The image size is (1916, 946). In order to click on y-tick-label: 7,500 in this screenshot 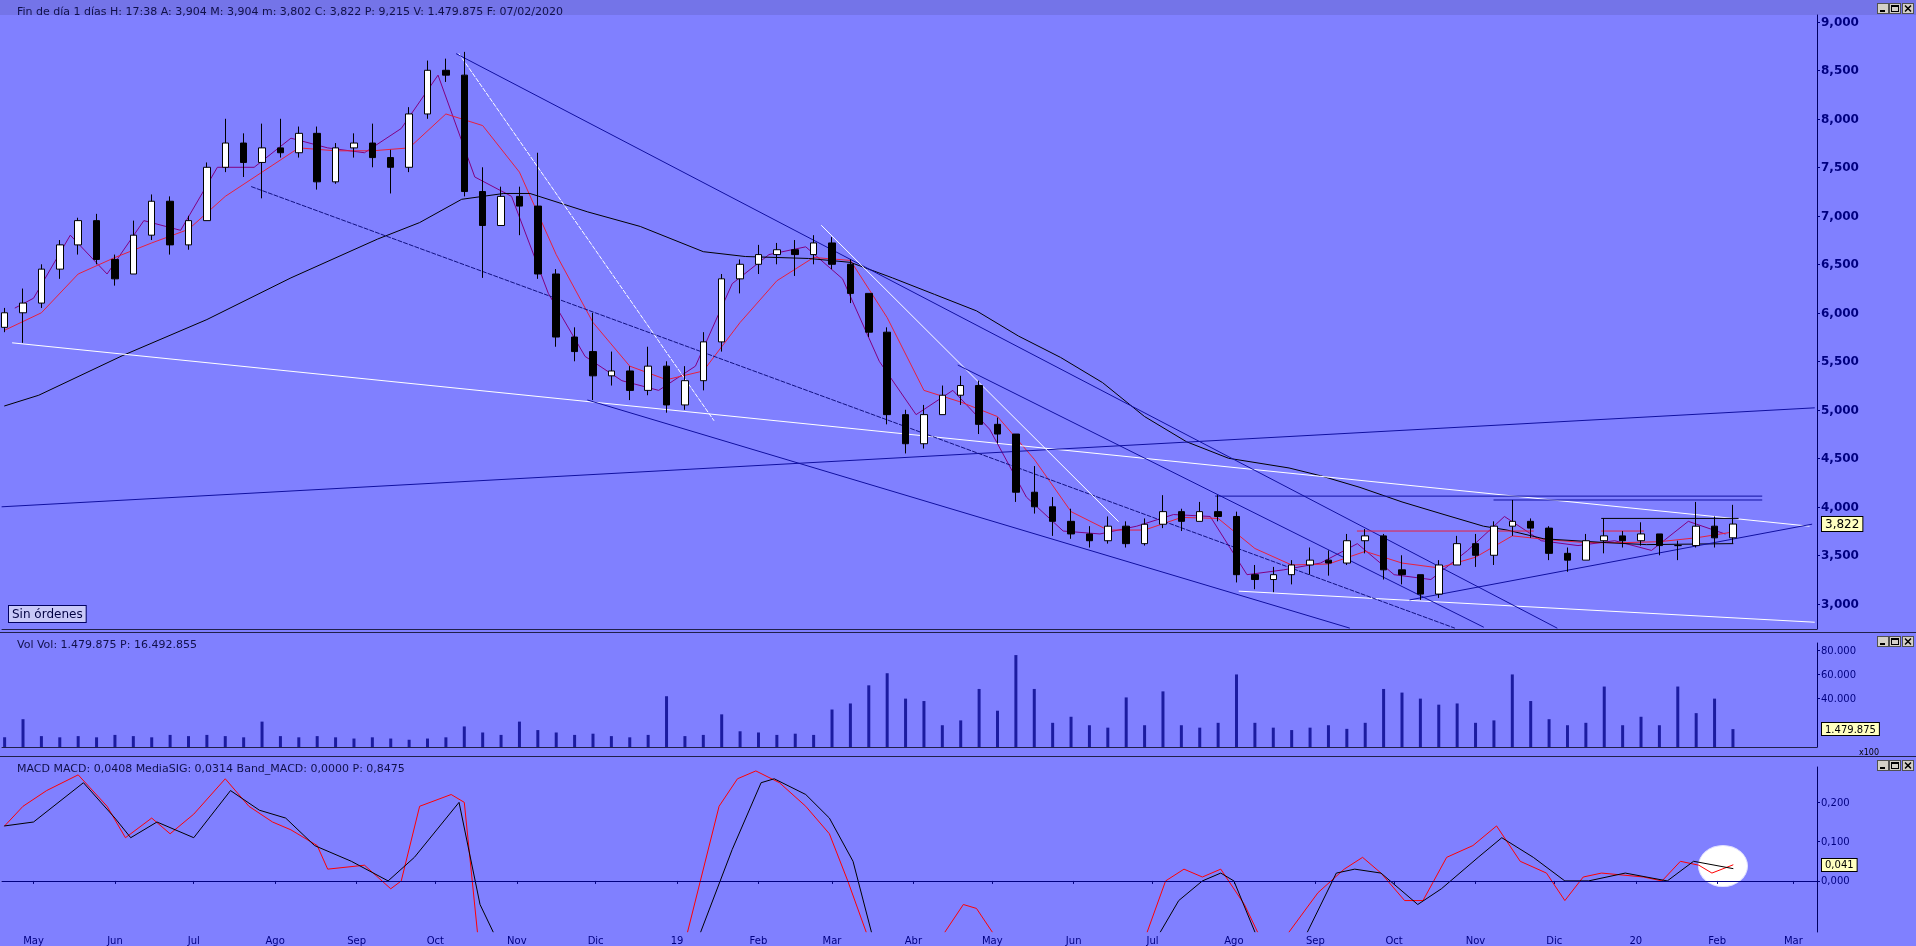, I will do `click(1840, 167)`.